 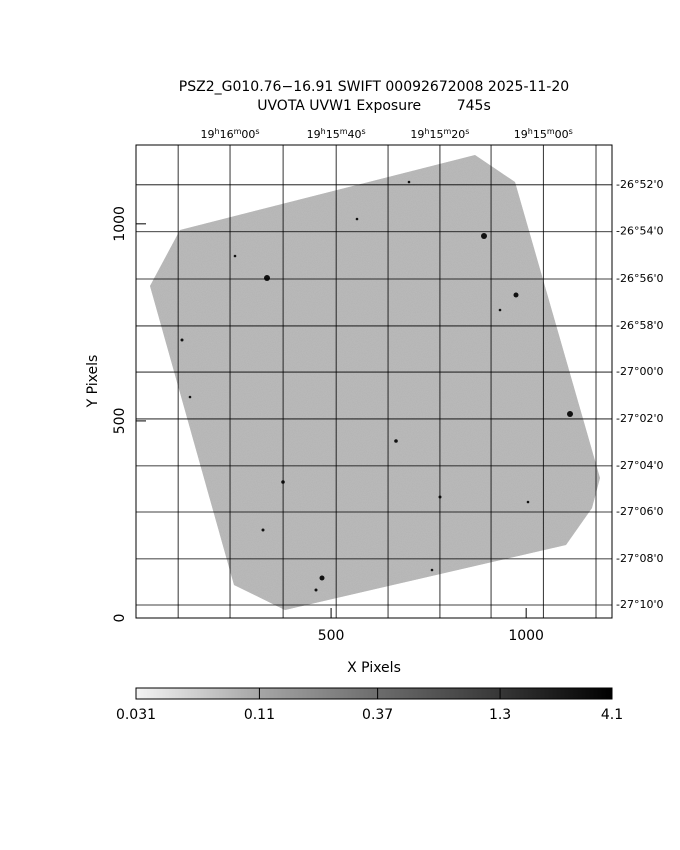 I want to click on dec-tick-label: -26°54'0, so click(x=640, y=231).